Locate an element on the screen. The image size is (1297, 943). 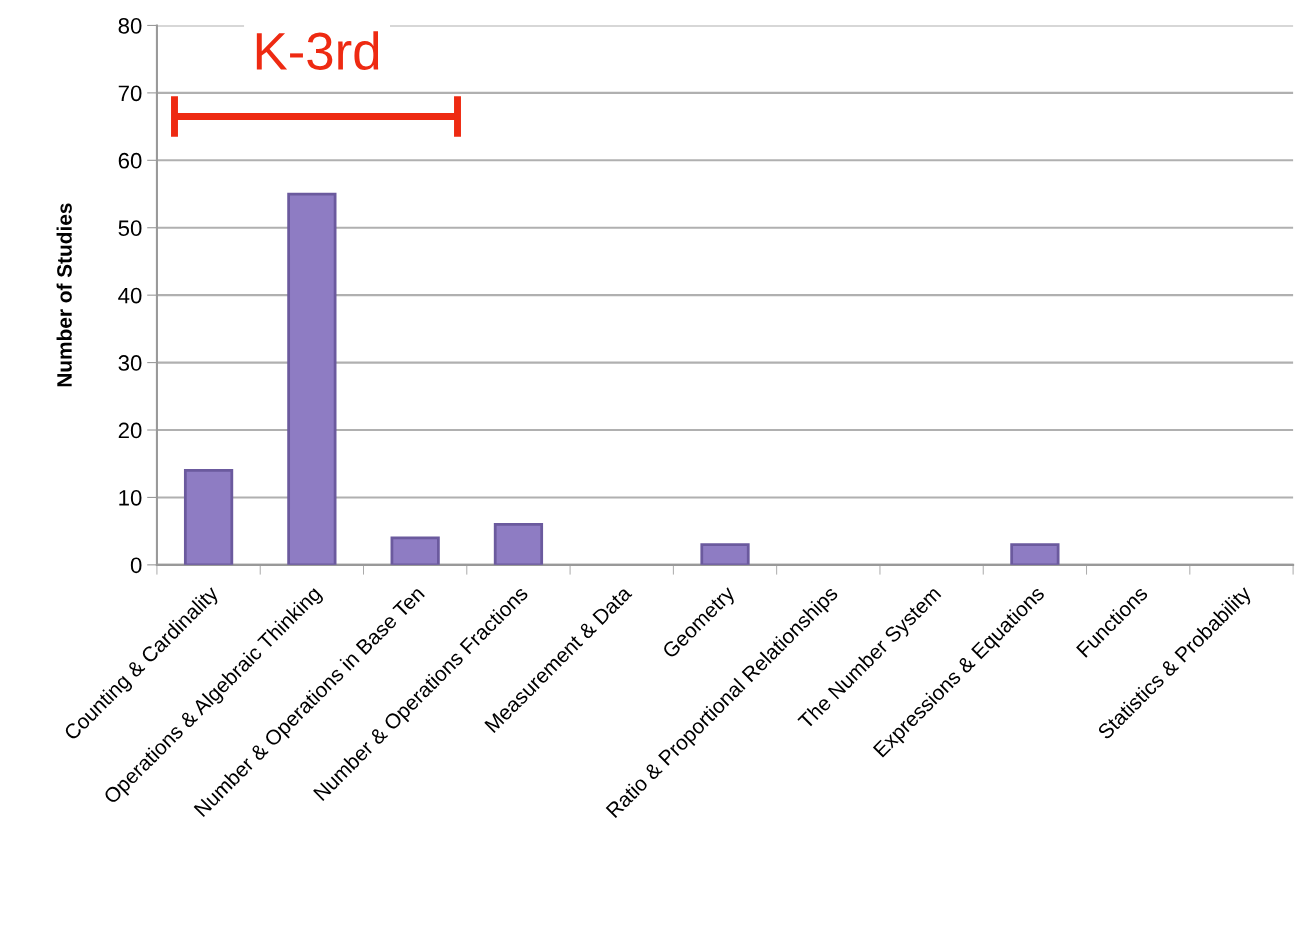
y-tick-label: 50 is located at coordinates (130, 228).